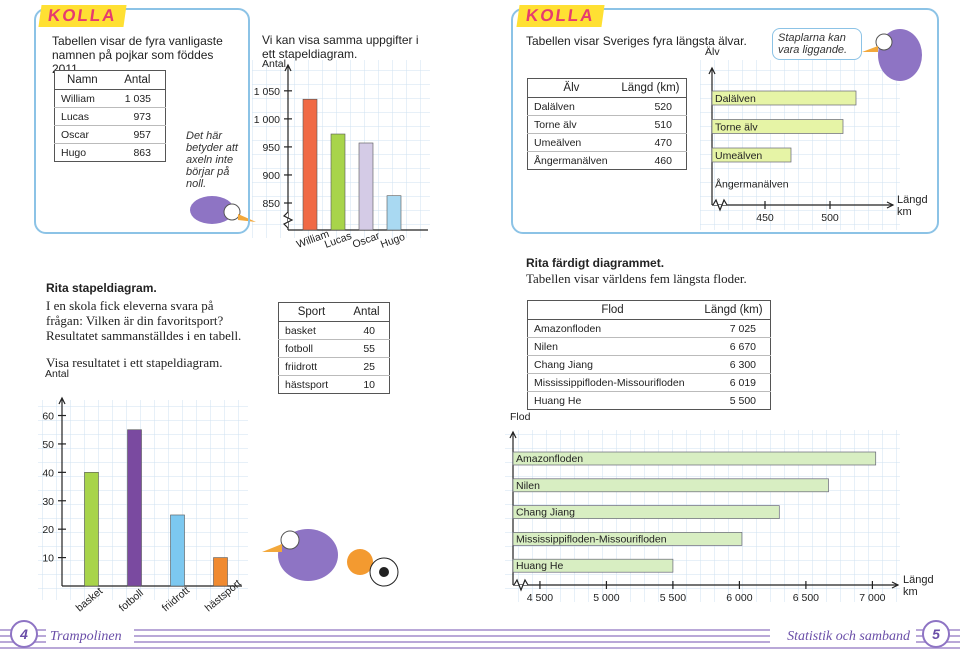 The height and width of the screenshot is (655, 960). What do you see at coordinates (673, 598) in the screenshot?
I see `x-tick-label: 5 500` at bounding box center [673, 598].